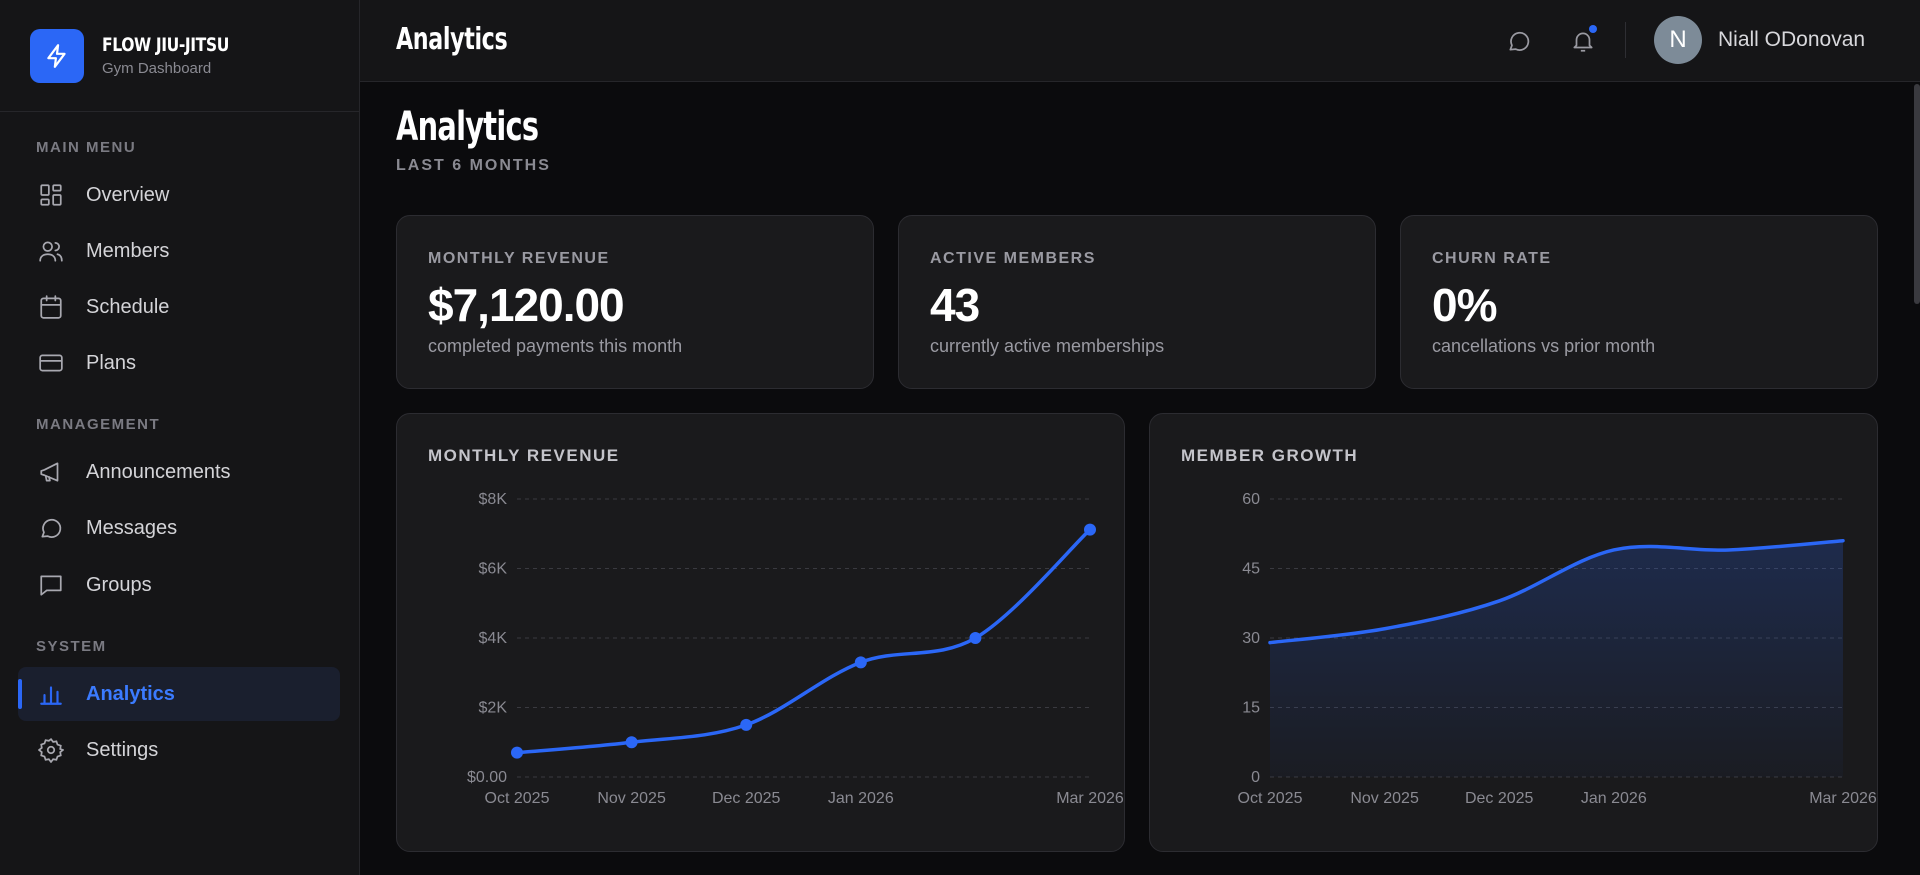 This screenshot has height=875, width=1920. I want to click on y-tick-label: 60, so click(1251, 499).